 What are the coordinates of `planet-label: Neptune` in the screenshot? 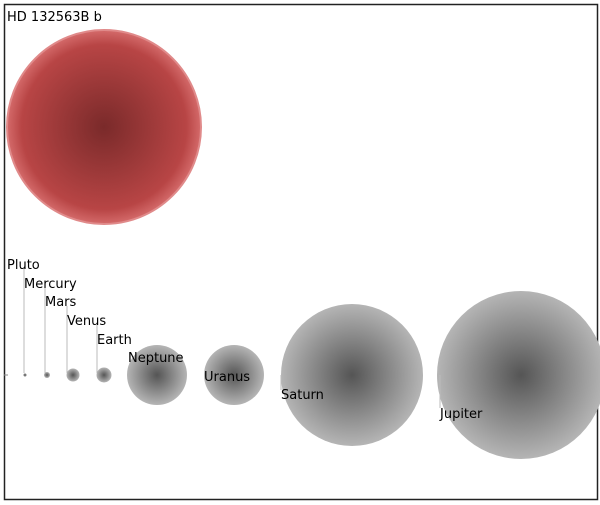 It's located at (156, 358).